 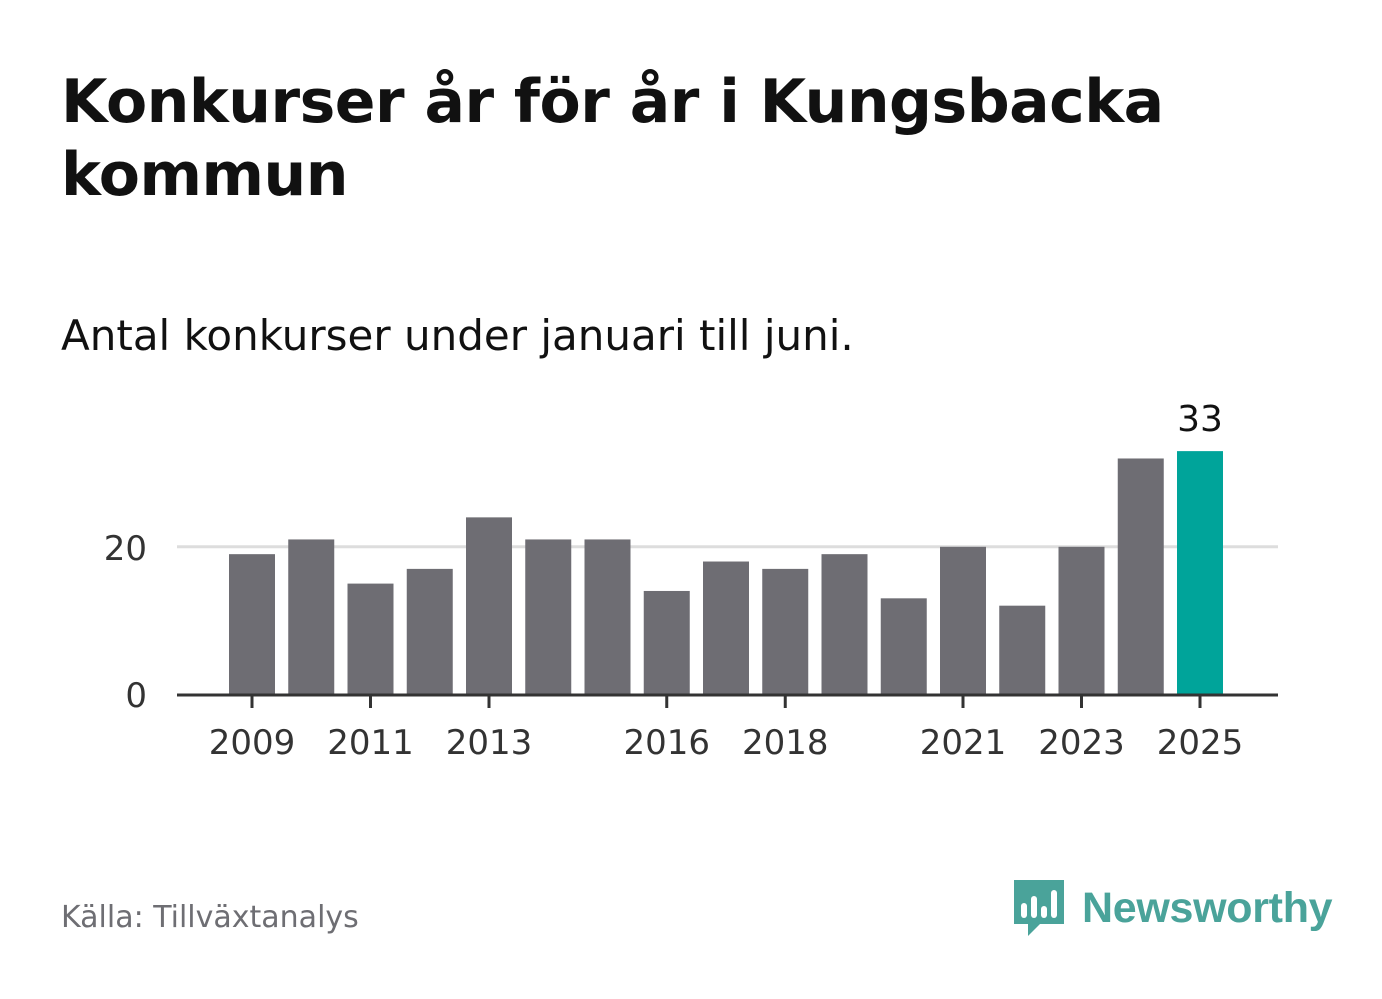 What do you see at coordinates (1022, 649) in the screenshot?
I see `bar-2022` at bounding box center [1022, 649].